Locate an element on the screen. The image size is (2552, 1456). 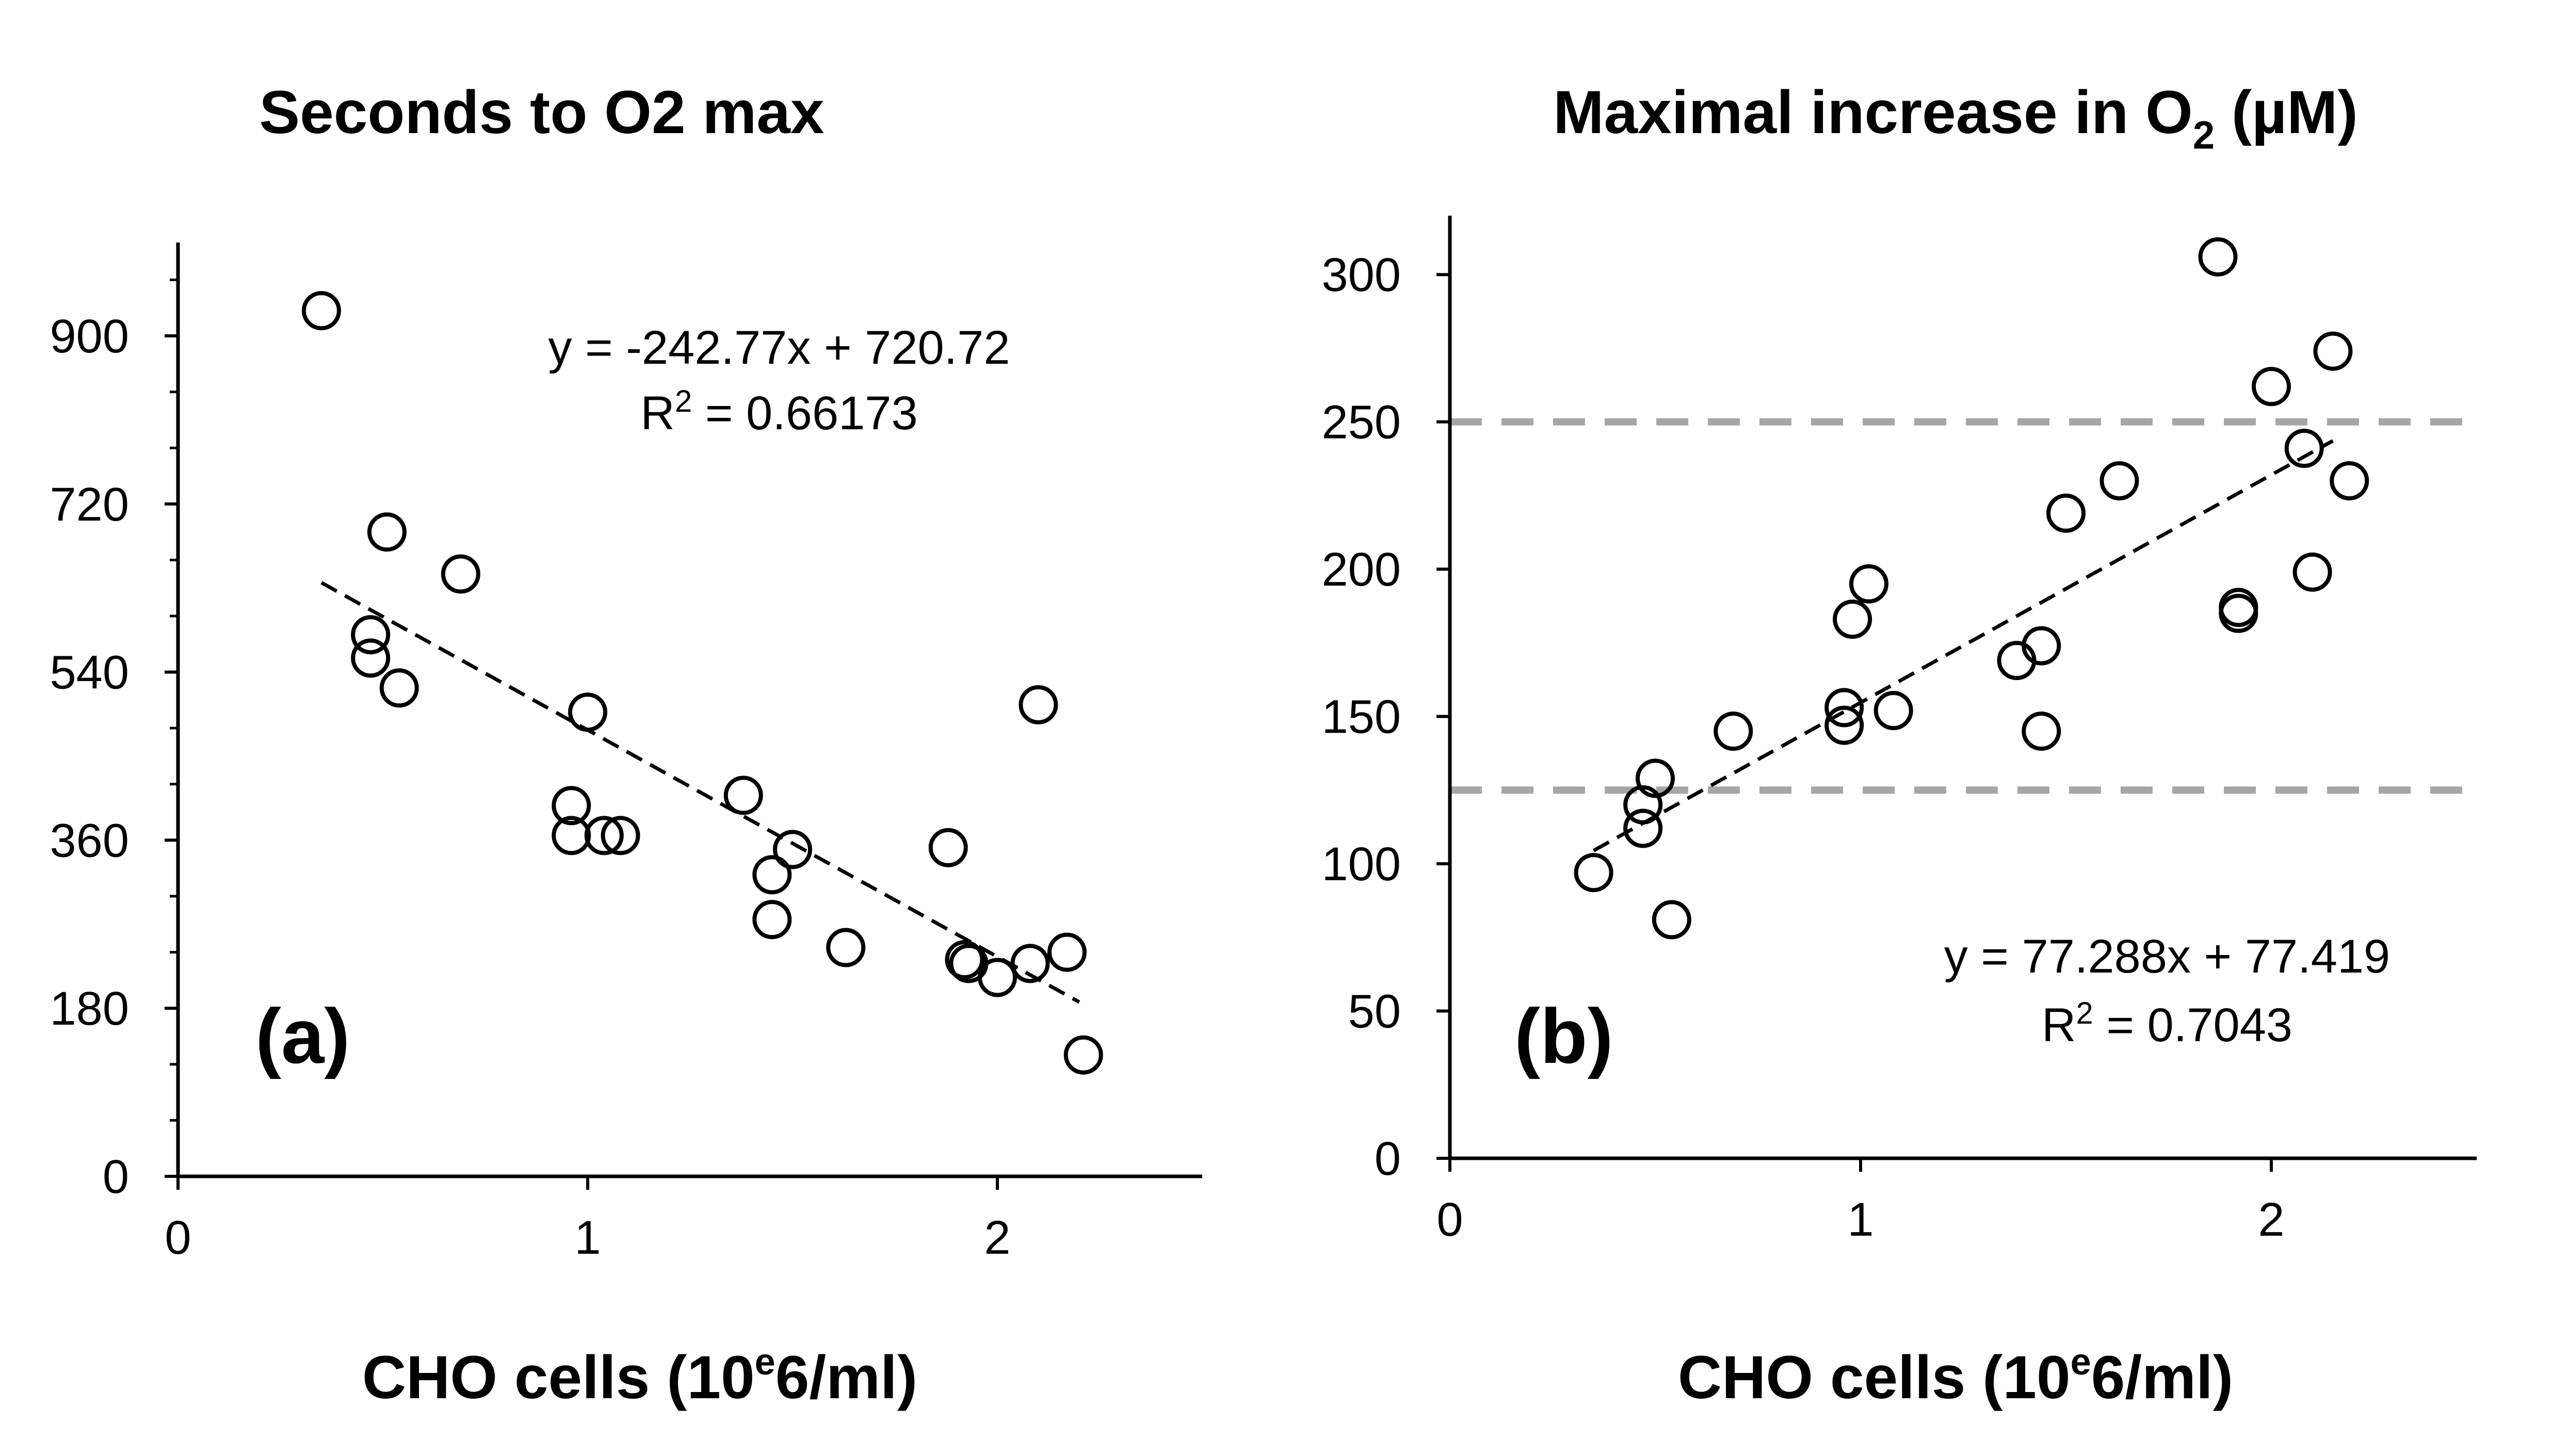
chart-b-trend-line is located at coordinates (1963, 645).